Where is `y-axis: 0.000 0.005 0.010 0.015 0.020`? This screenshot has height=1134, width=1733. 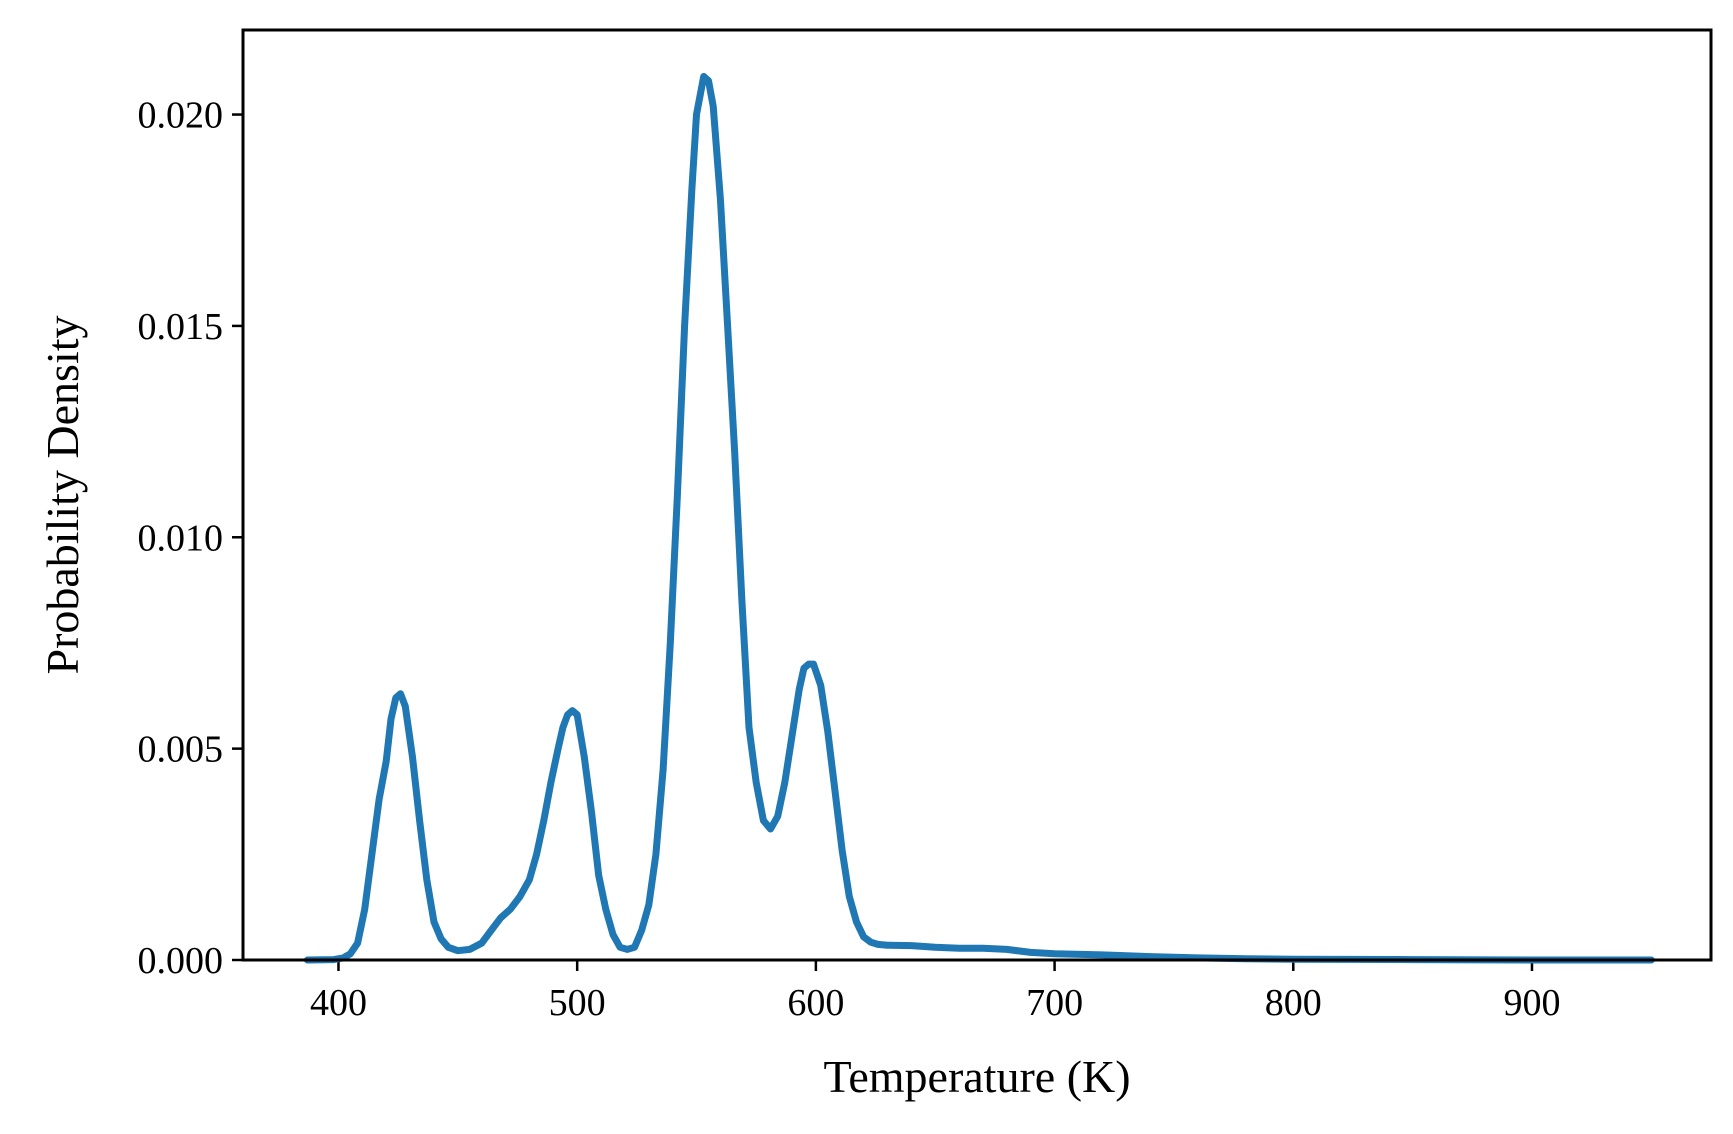 y-axis: 0.000 0.005 0.010 0.015 0.020 is located at coordinates (190, 538).